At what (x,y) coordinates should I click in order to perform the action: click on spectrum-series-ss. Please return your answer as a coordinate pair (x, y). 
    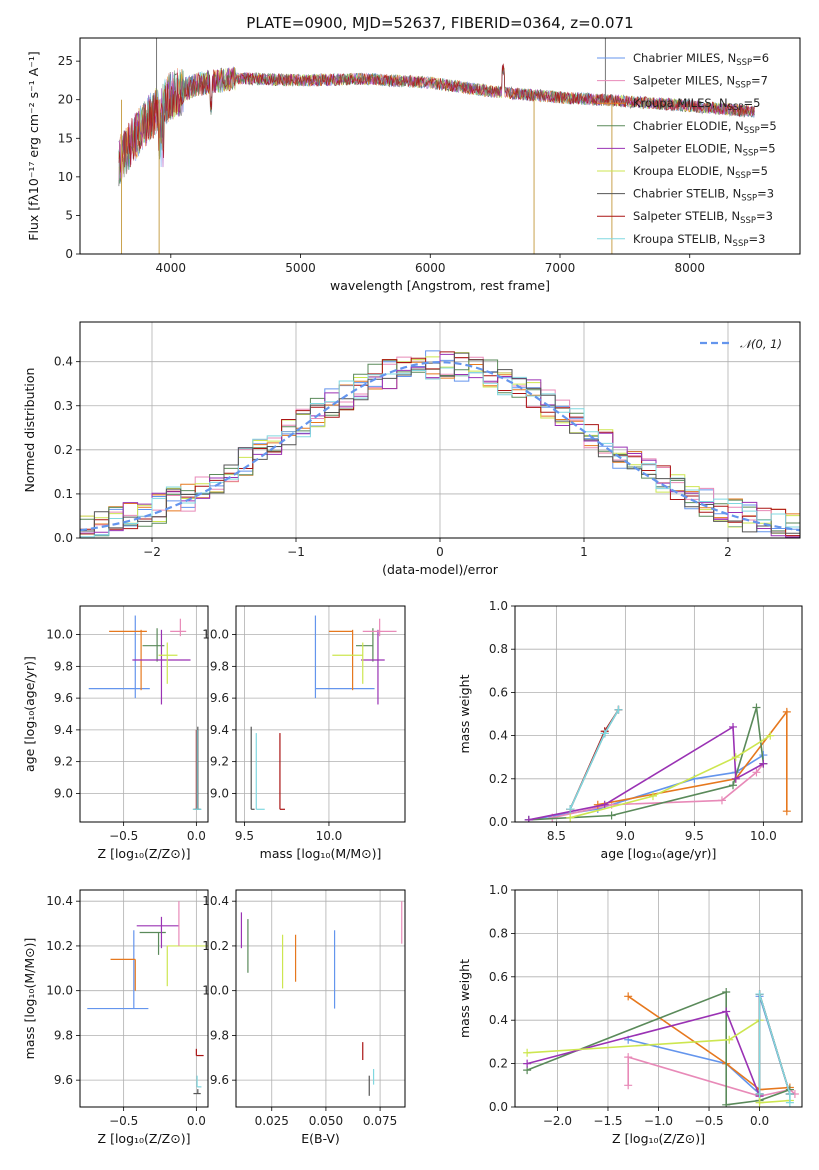
    Looking at the image, I should click on (436, 118).